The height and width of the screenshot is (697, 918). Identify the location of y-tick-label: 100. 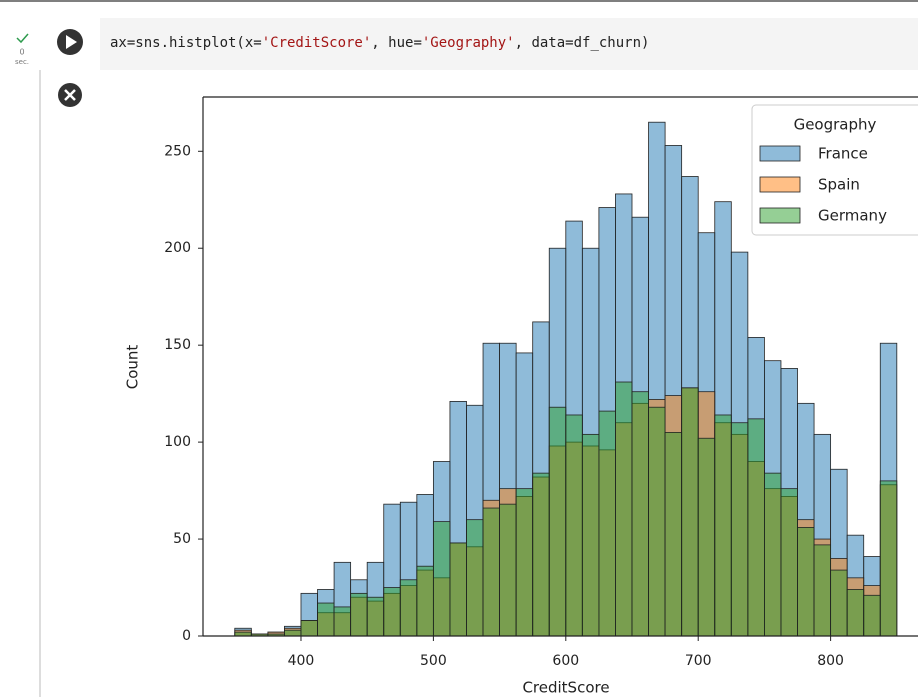
(177, 442).